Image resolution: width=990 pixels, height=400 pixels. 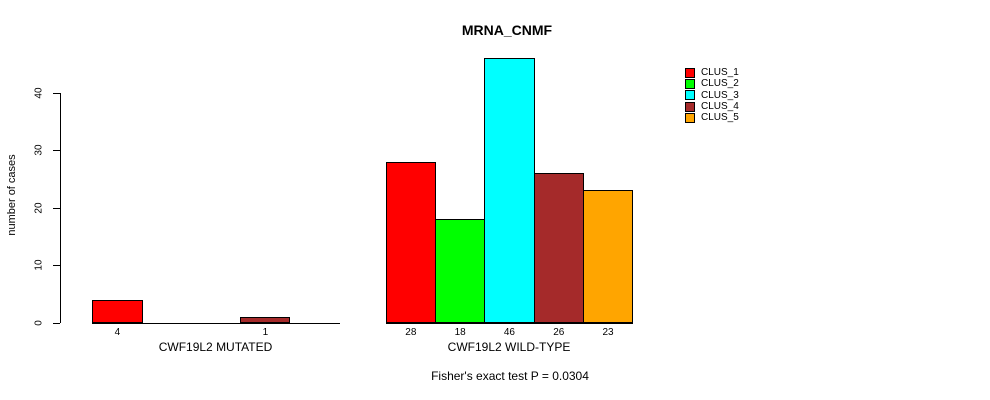 What do you see at coordinates (720, 73) in the screenshot?
I see `legend-label: CLUS_1` at bounding box center [720, 73].